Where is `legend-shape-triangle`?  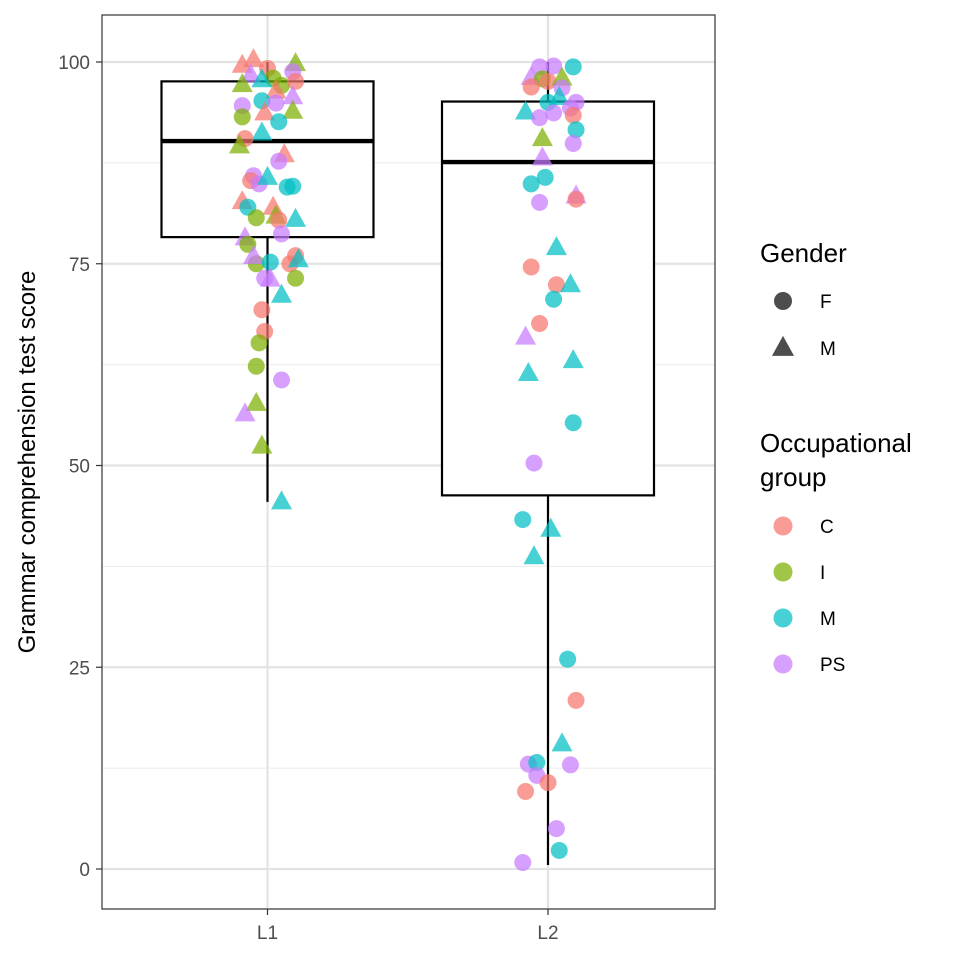 legend-shape-triangle is located at coordinates (783, 345).